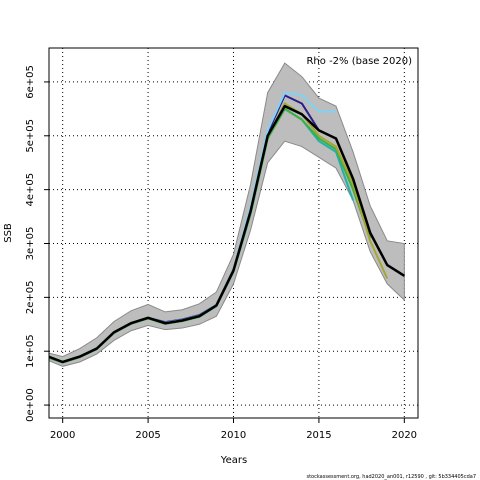  What do you see at coordinates (233, 460) in the screenshot?
I see `x-axis-label: Years` at bounding box center [233, 460].